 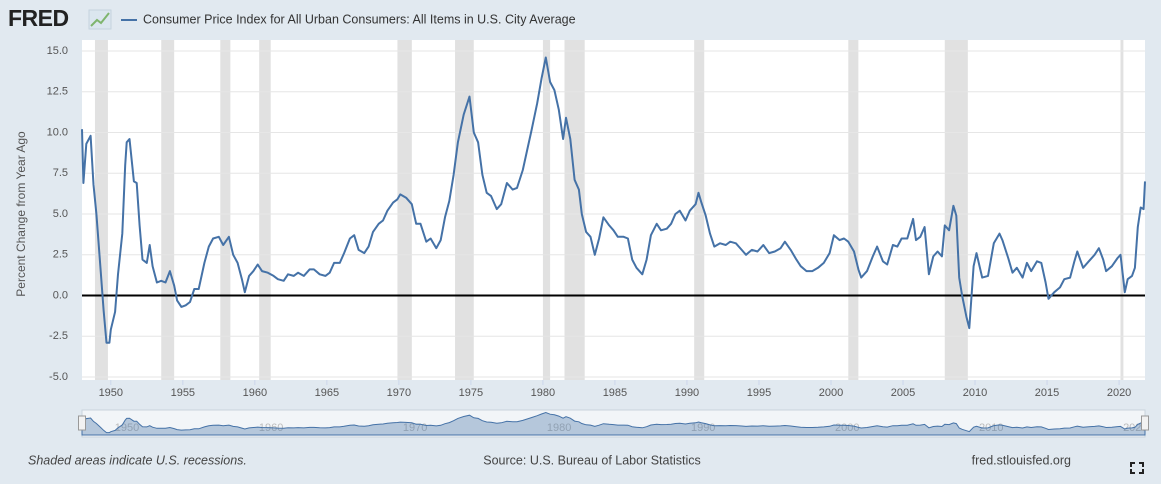 I want to click on navigator-tick-label: 1980, so click(x=559, y=428).